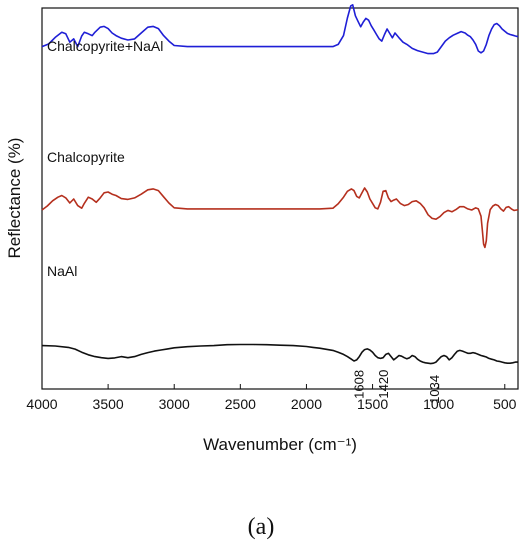 This screenshot has width=528, height=550. What do you see at coordinates (358, 384) in the screenshot?
I see `peak-label-1608: 1608` at bounding box center [358, 384].